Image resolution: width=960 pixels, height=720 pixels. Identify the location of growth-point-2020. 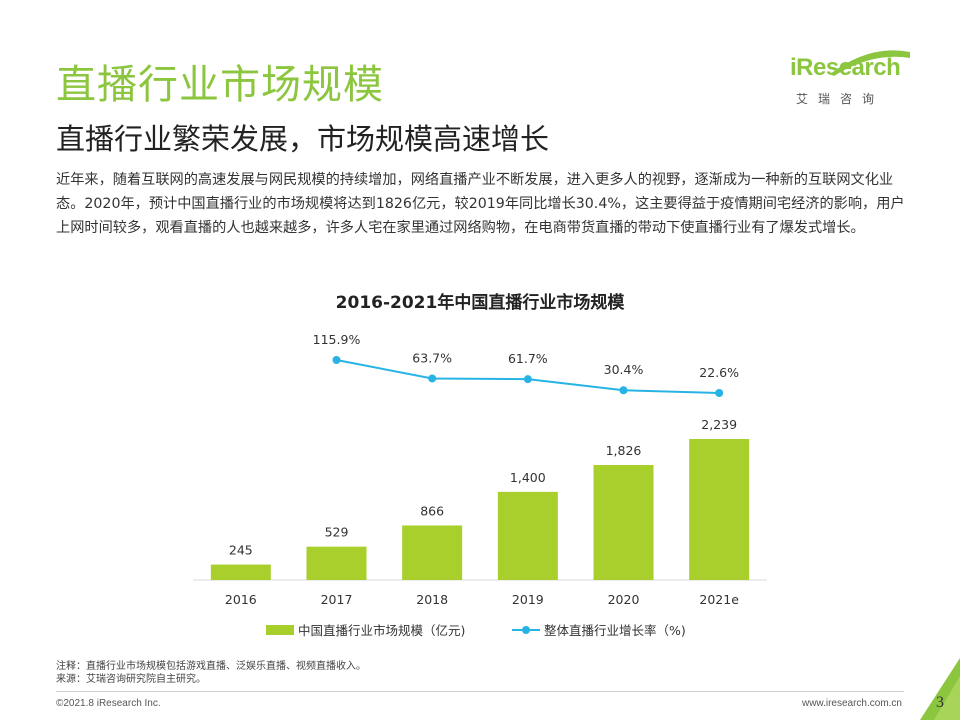
(623, 390).